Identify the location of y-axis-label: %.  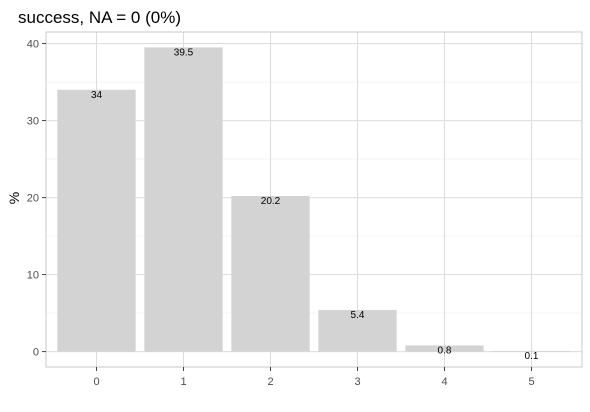
(14, 198).